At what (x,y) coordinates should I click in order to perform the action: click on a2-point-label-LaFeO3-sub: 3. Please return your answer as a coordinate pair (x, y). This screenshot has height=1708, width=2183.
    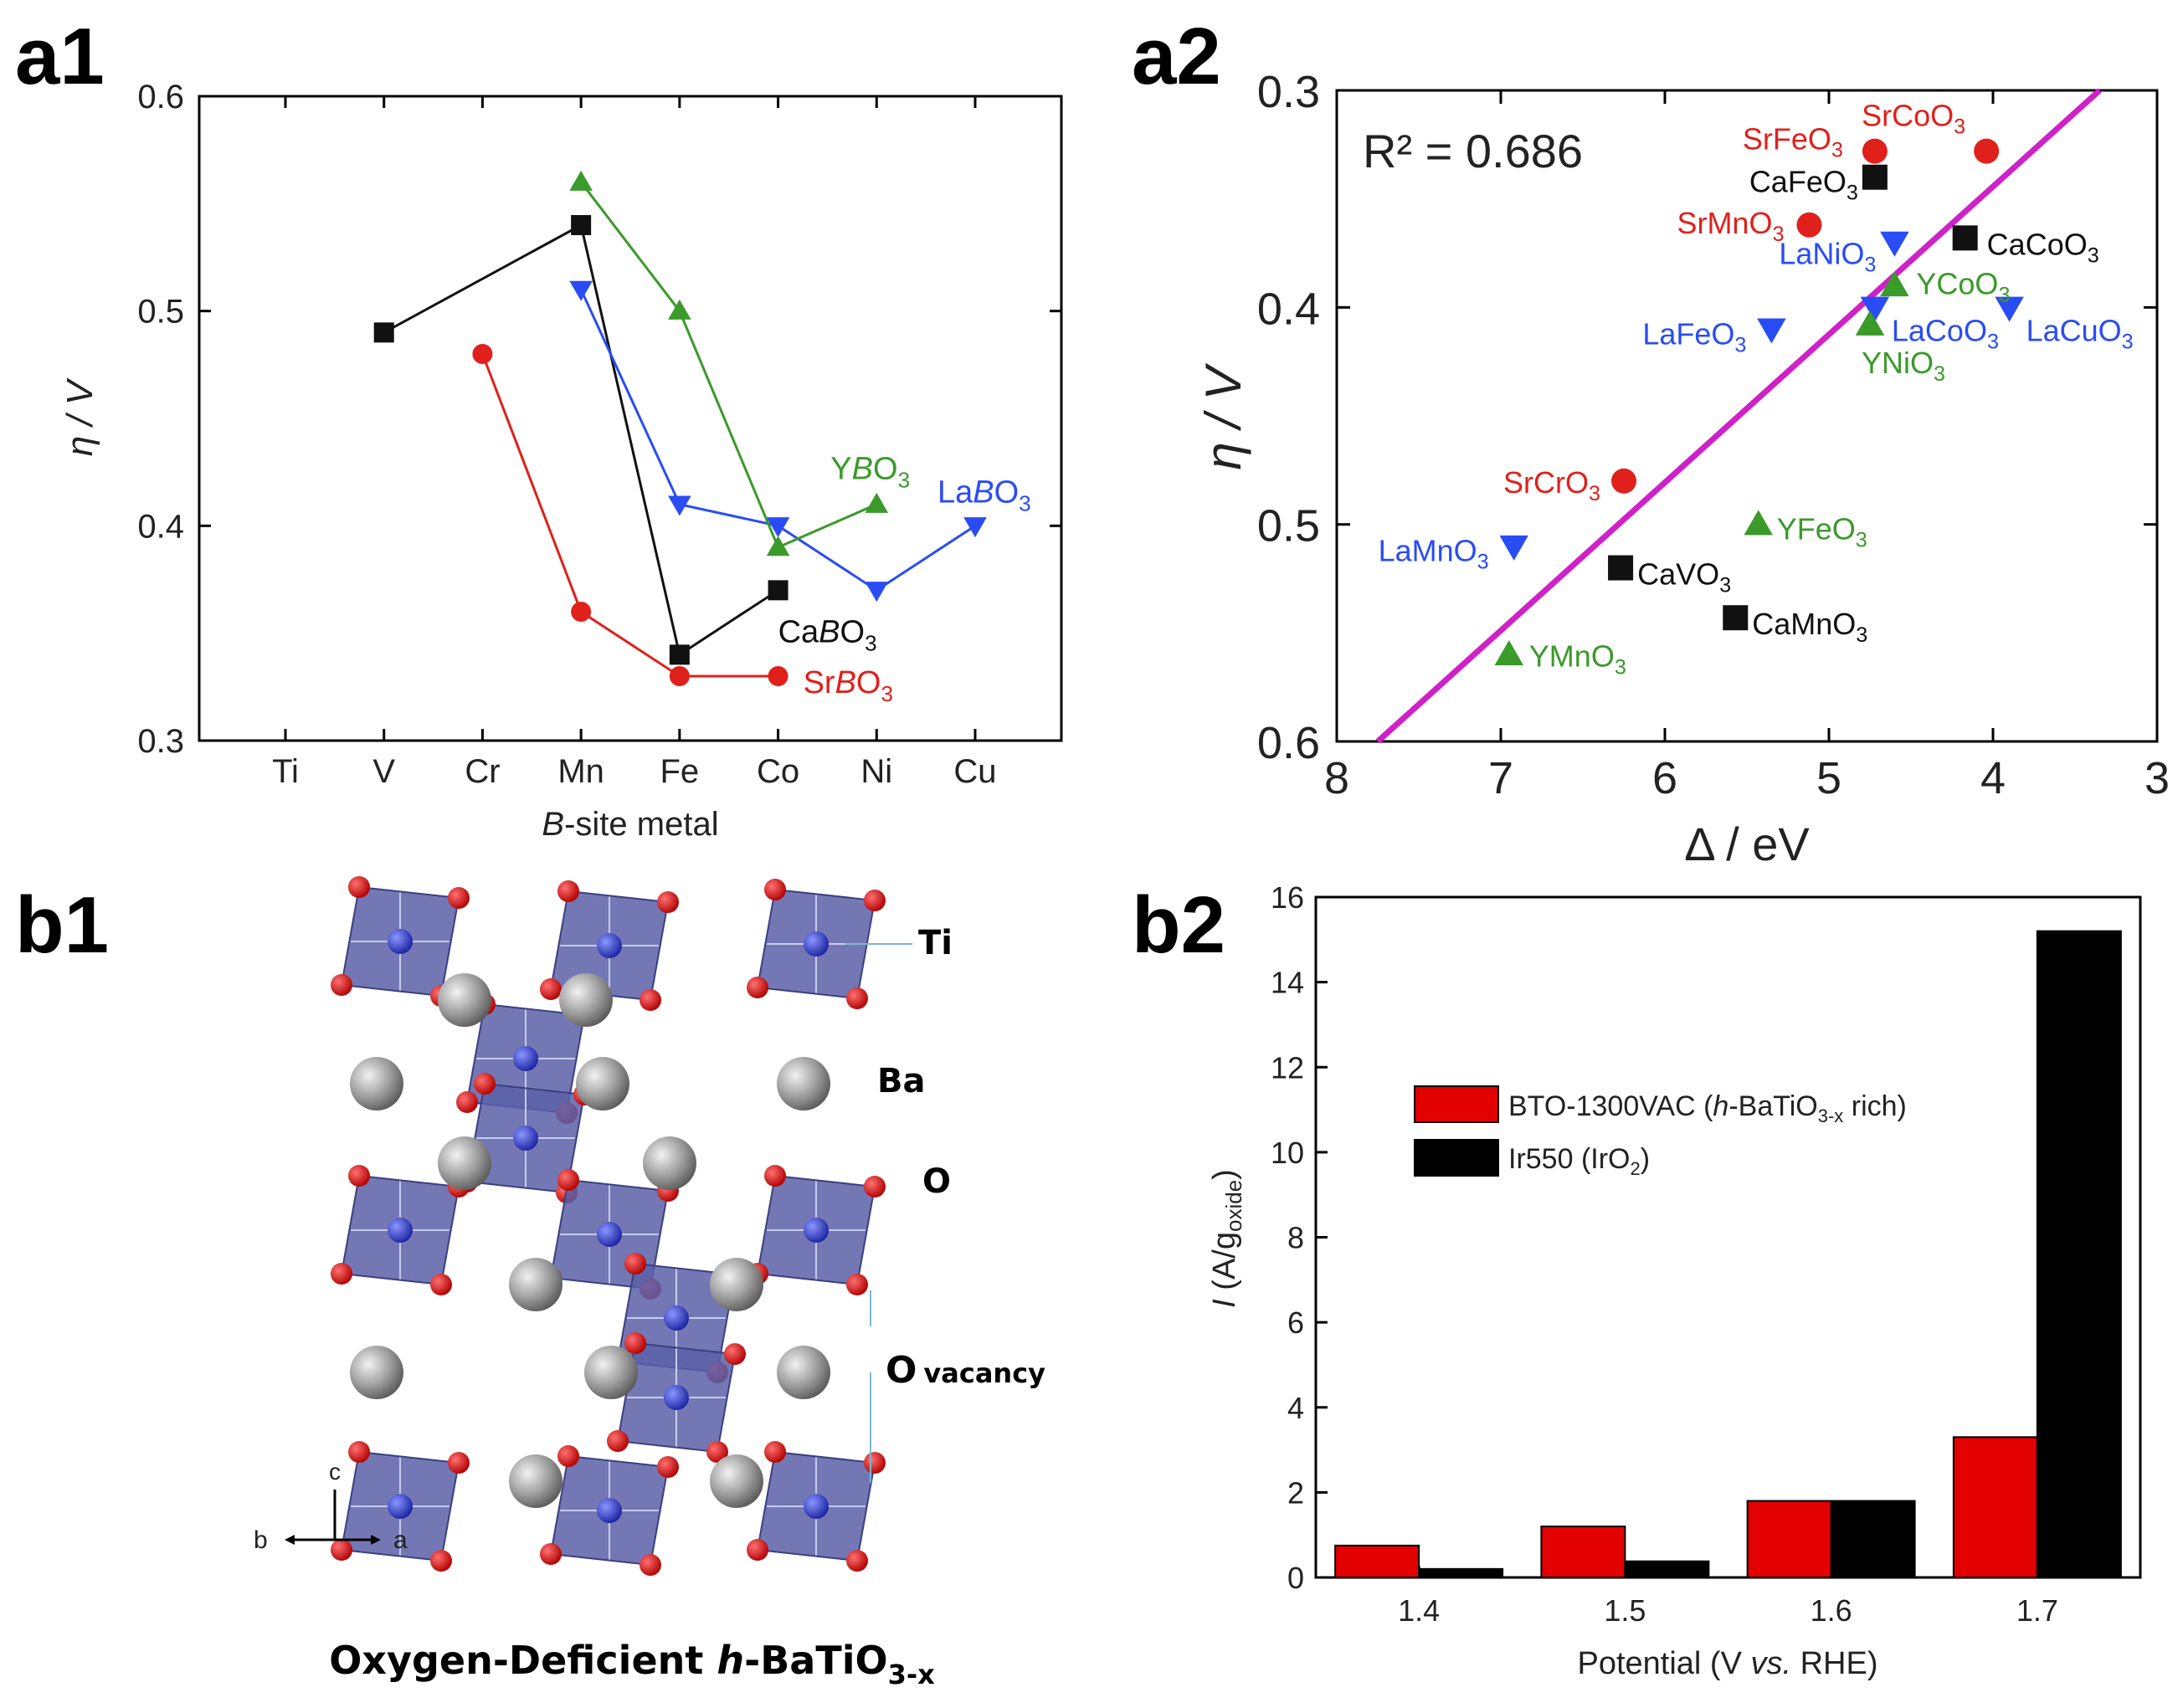
    Looking at the image, I should click on (1740, 344).